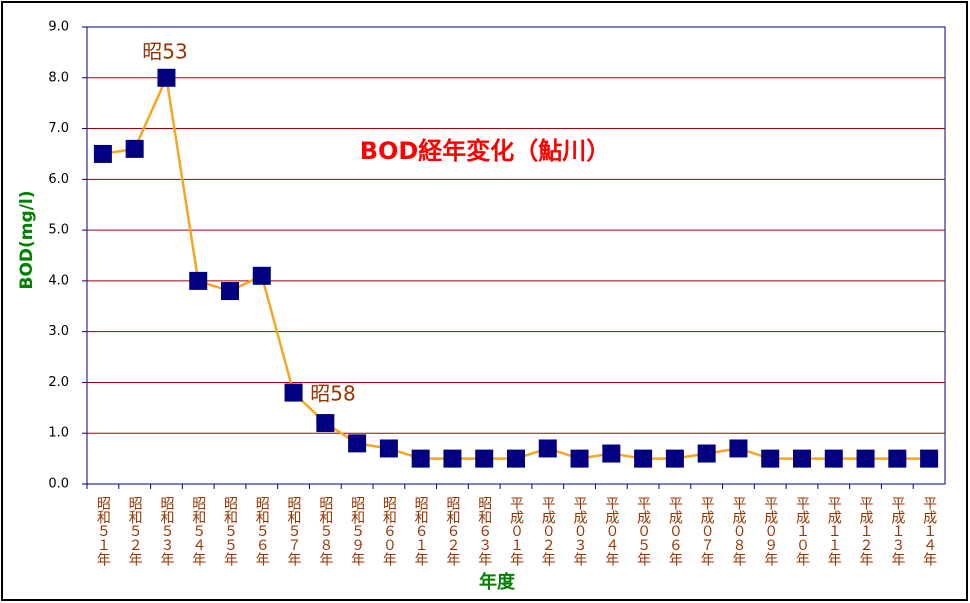  What do you see at coordinates (58, 382) in the screenshot?
I see `y-tick-label: 2.0` at bounding box center [58, 382].